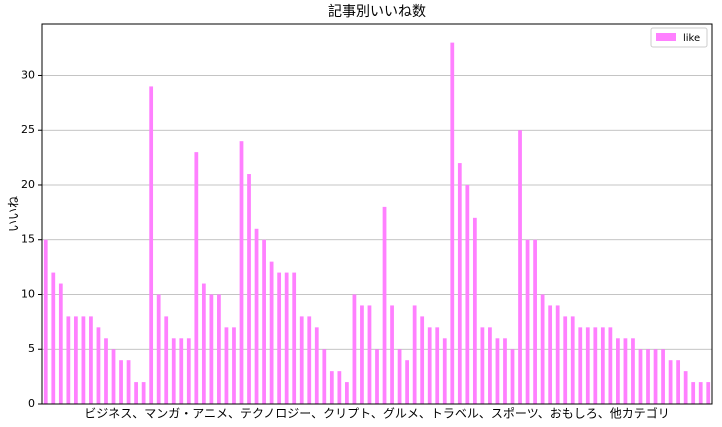 This screenshot has width=722, height=427. What do you see at coordinates (377, 11) in the screenshot?
I see `chart-title: 記事別いいね数` at bounding box center [377, 11].